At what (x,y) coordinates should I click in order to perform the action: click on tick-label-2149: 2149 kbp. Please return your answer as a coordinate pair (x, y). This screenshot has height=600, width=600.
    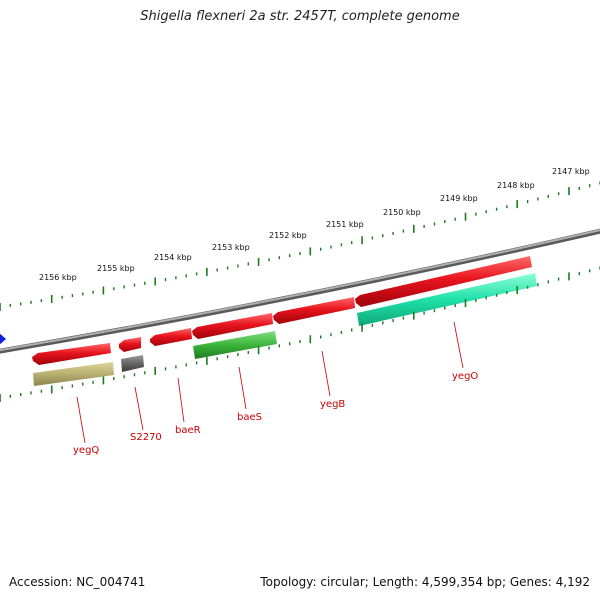
    Looking at the image, I should click on (459, 198).